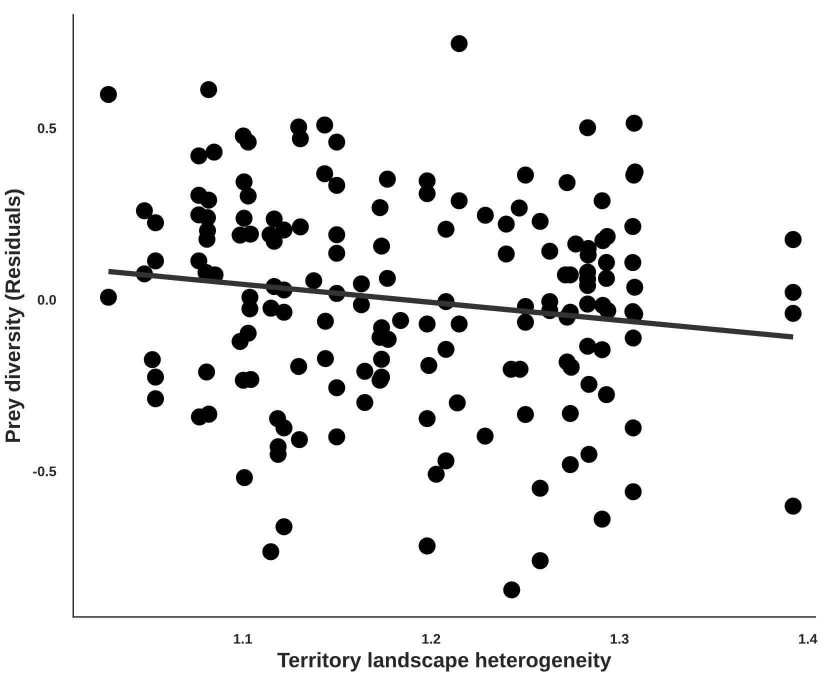 Image resolution: width=832 pixels, height=675 pixels. Describe the element at coordinates (444, 662) in the screenshot. I see `x-axis-title: Territory landscape heterogeneity` at that location.